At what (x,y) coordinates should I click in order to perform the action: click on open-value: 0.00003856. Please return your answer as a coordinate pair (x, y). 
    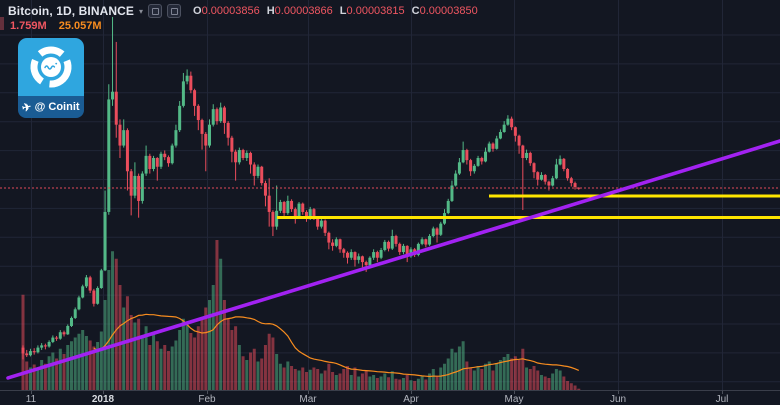
    Looking at the image, I should click on (230, 11).